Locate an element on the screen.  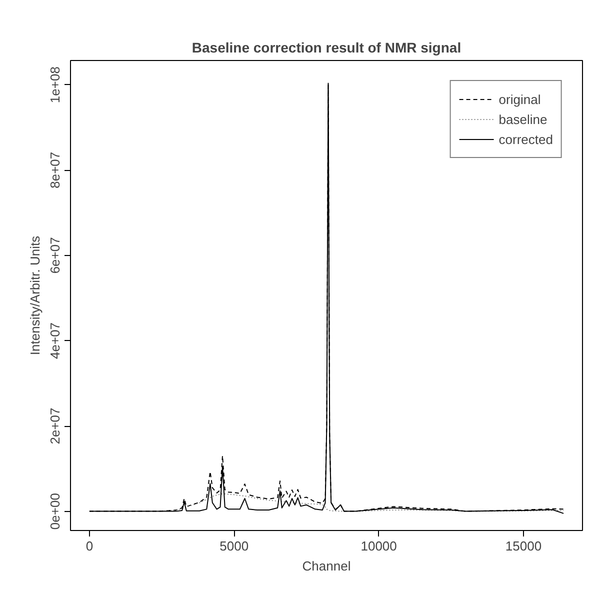
x-tick-label: 5000 is located at coordinates (234, 546).